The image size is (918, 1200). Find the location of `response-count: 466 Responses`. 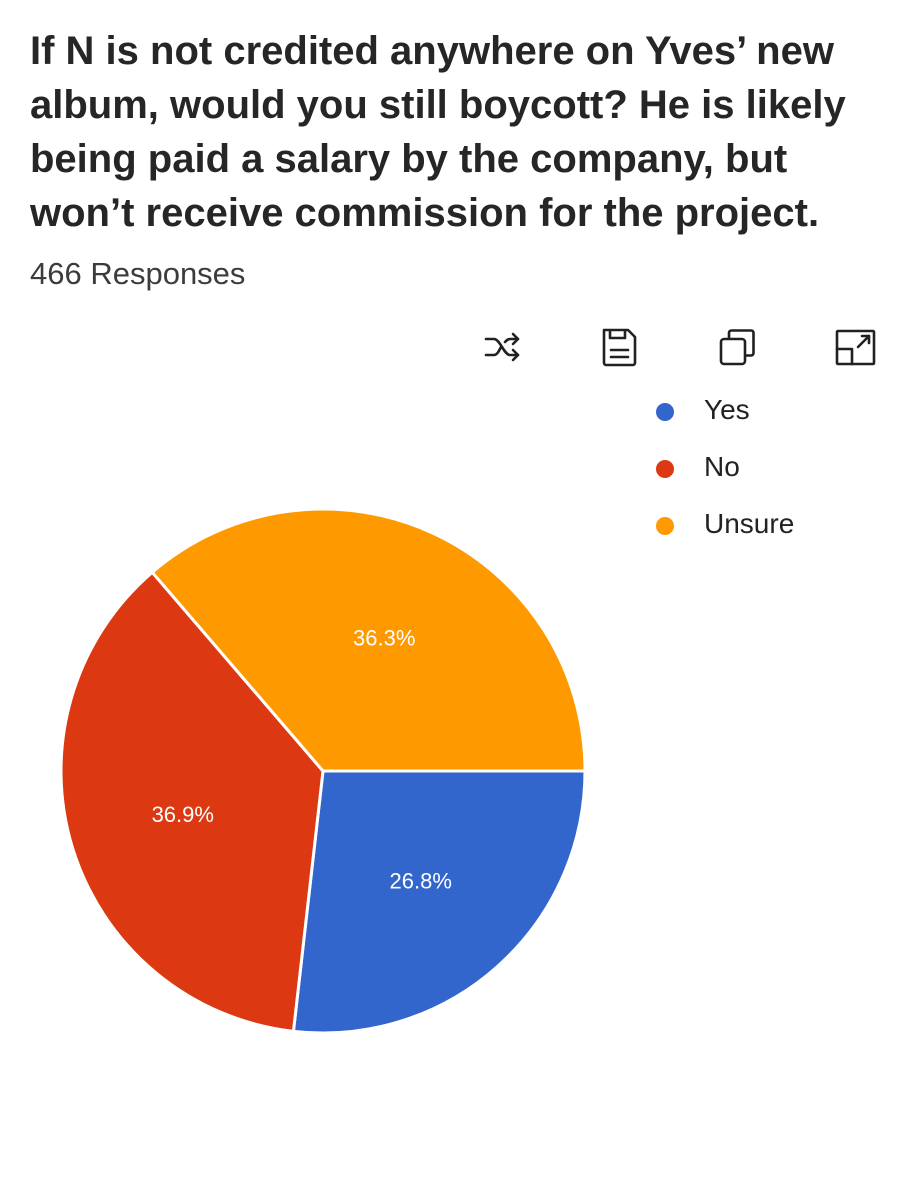

response-count: 466 Responses is located at coordinates (138, 273).